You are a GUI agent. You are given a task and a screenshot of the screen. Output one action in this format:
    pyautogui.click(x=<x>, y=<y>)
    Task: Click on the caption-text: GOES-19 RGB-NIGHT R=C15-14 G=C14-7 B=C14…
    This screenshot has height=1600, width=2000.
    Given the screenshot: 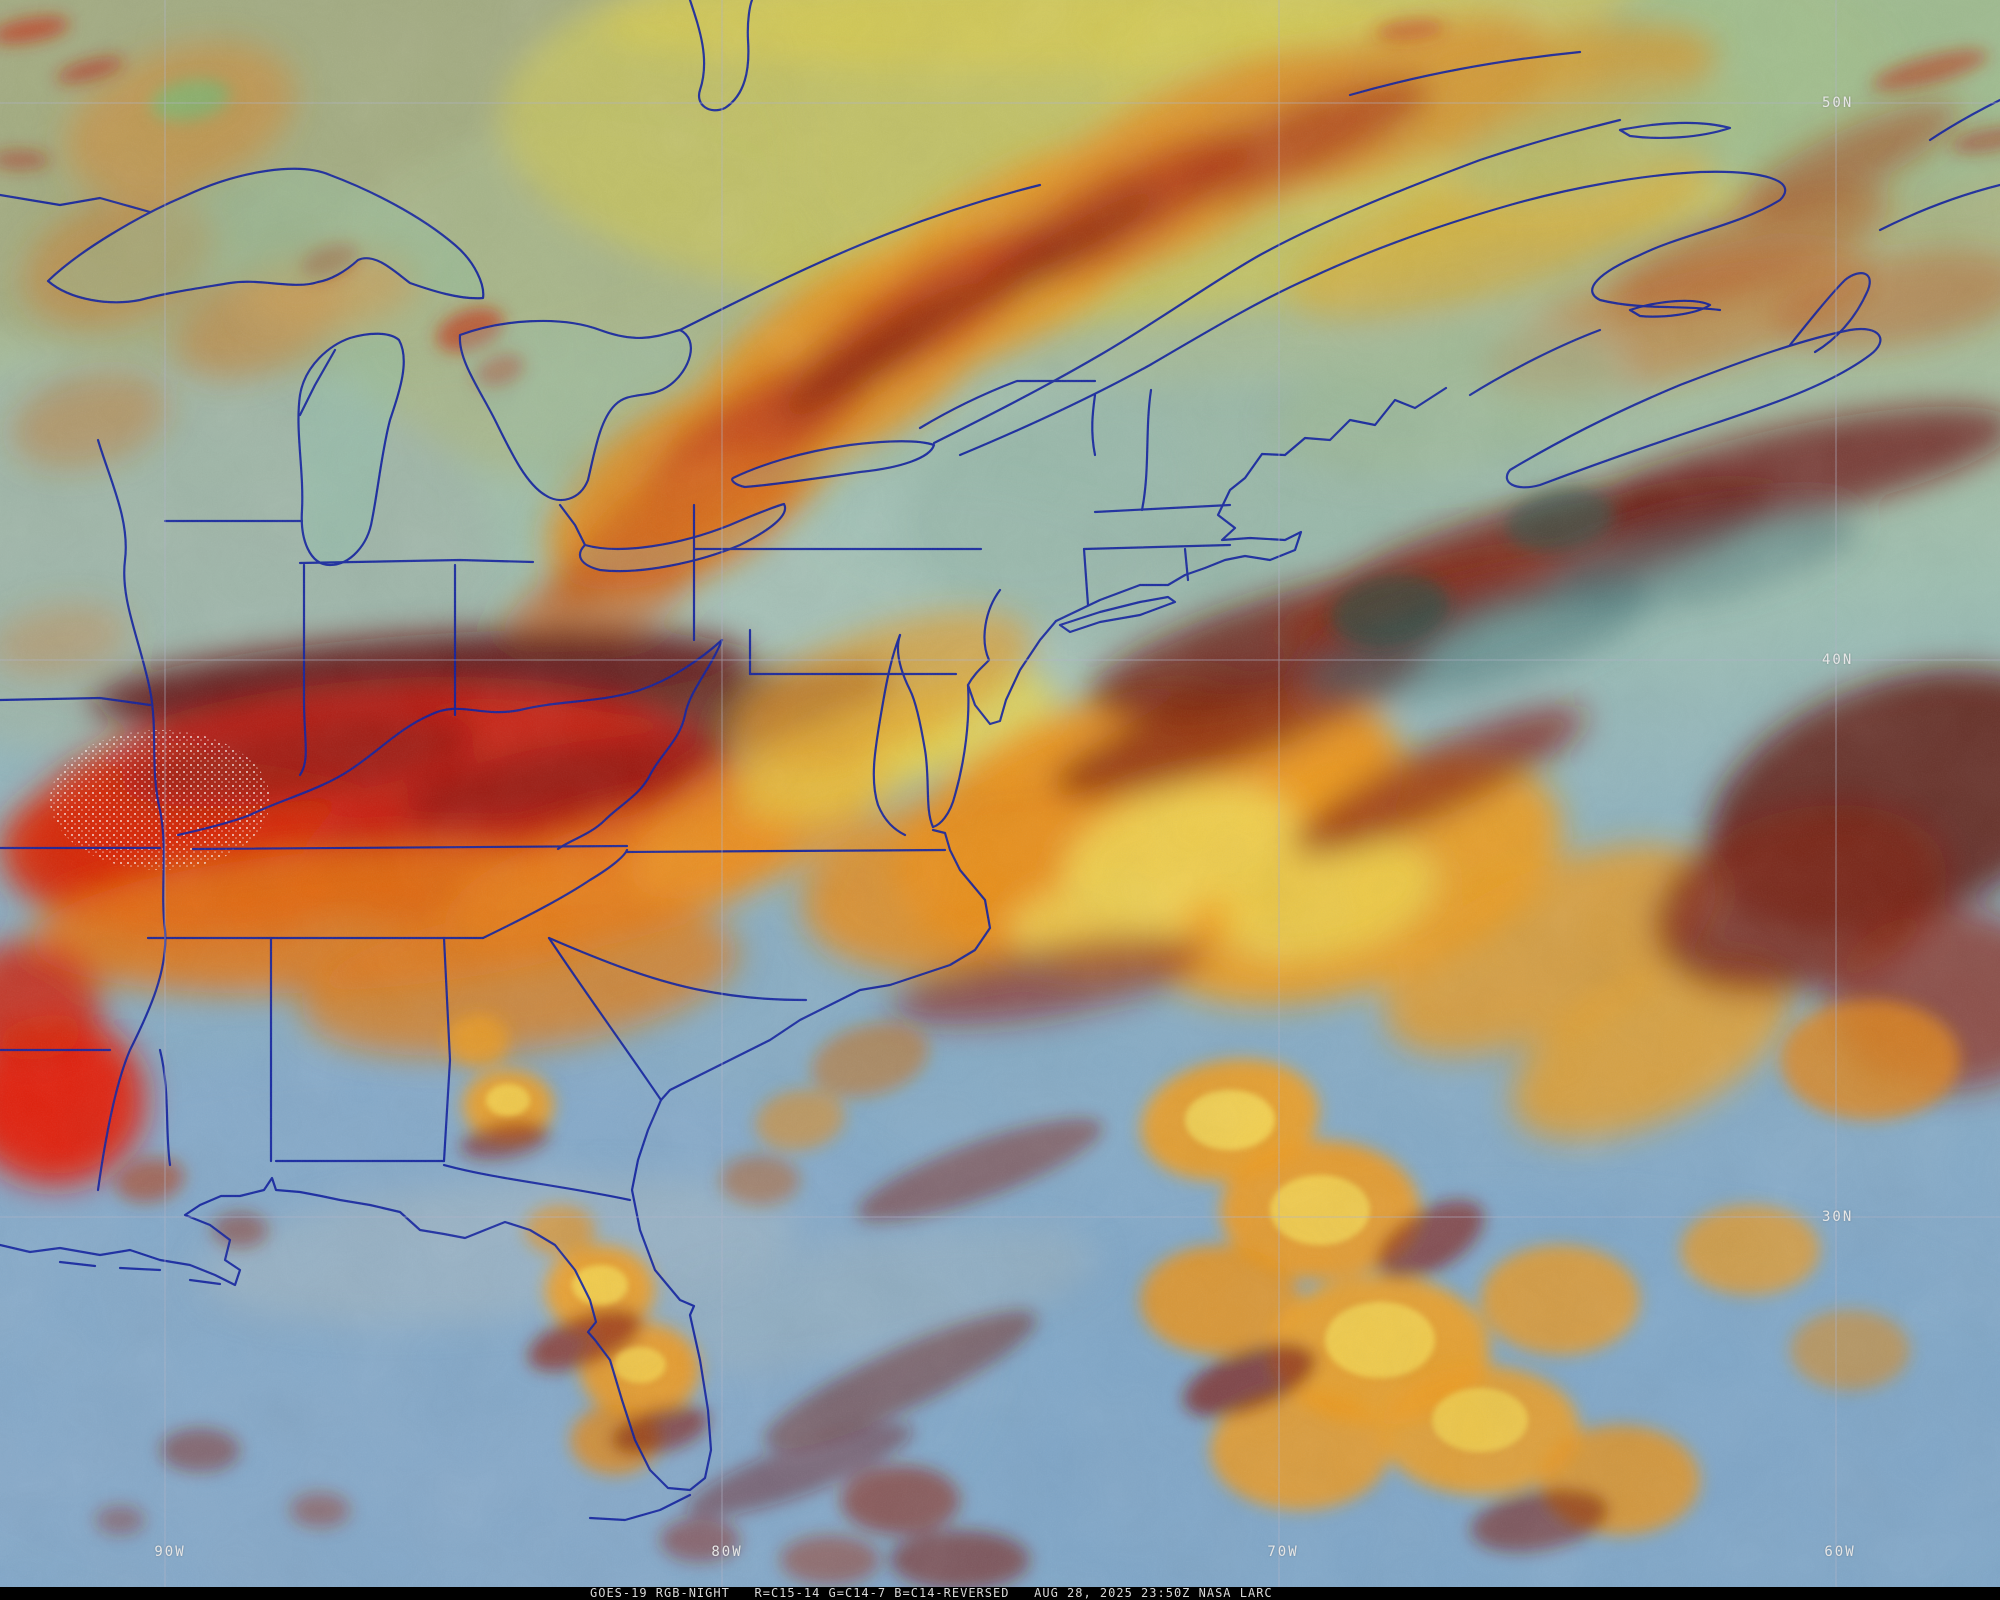 What is the action you would take?
    pyautogui.click(x=931, y=1593)
    